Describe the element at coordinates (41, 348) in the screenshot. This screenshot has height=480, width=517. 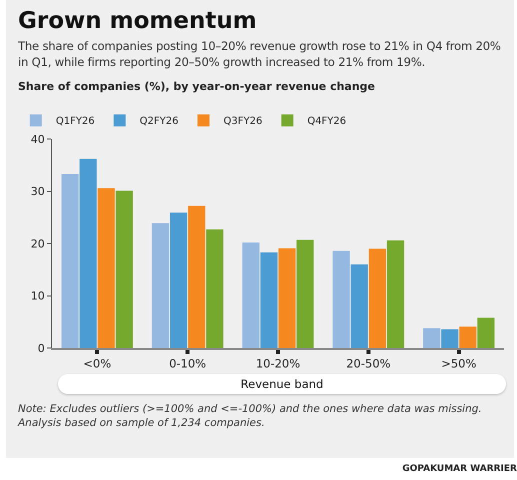
I see `y-tick-label: 0` at that location.